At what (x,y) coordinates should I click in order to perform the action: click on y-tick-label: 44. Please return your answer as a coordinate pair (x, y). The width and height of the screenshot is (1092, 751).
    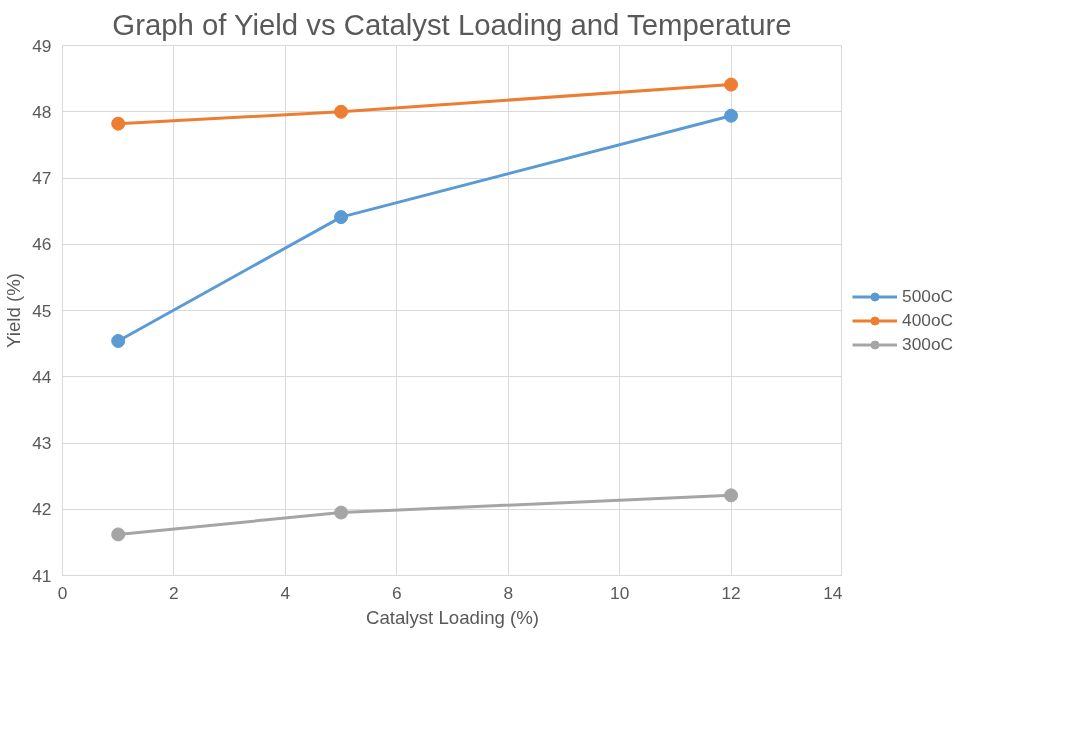
    Looking at the image, I should click on (42, 376).